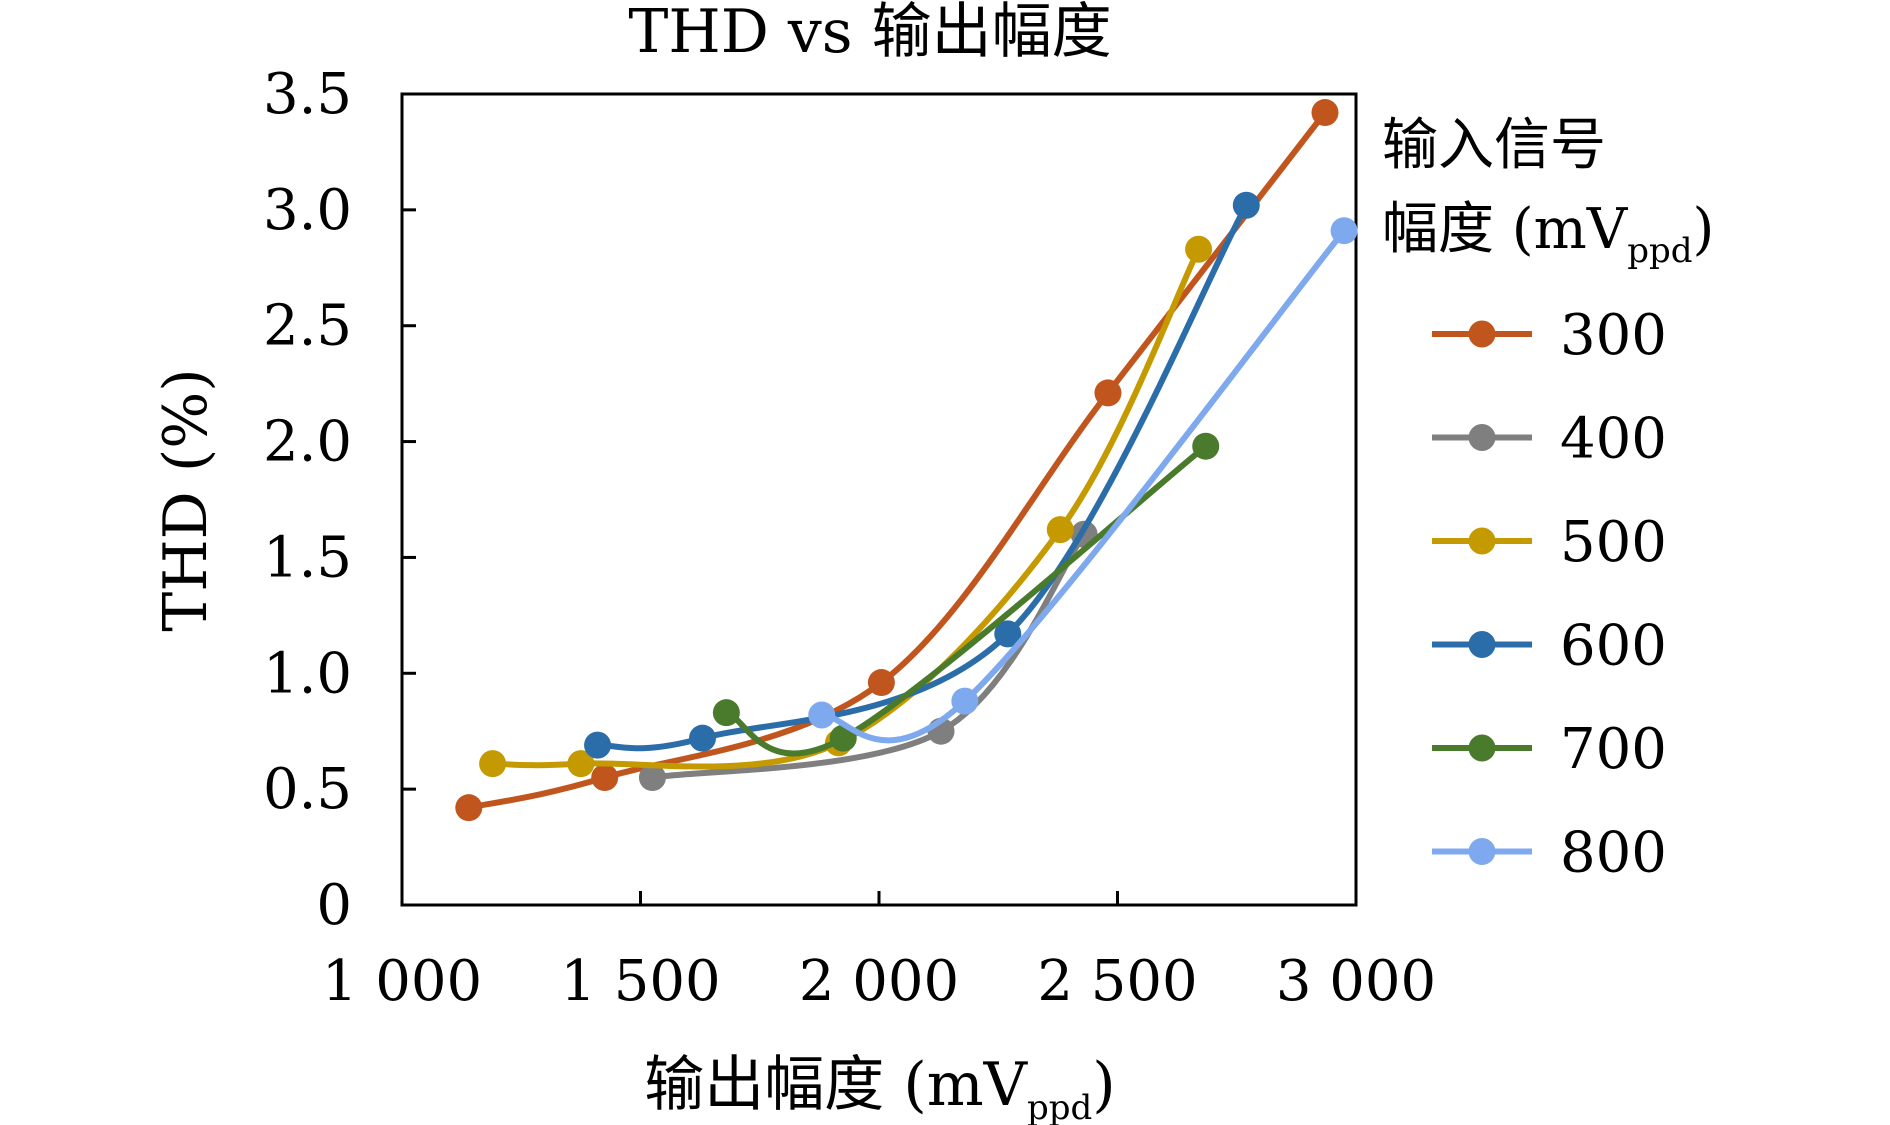 The height and width of the screenshot is (1125, 1890). Describe the element at coordinates (1549, 749) in the screenshot. I see `legend-entry-700: 700` at that location.